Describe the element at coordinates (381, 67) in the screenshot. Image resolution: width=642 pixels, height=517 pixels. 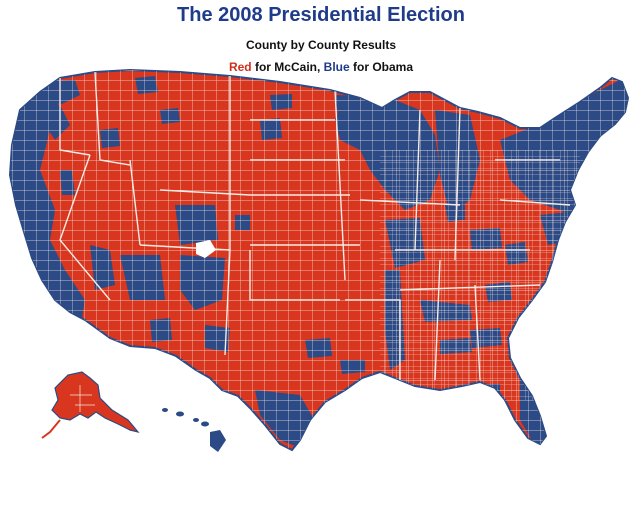
I see `legend-blue-text: for Obama` at that location.